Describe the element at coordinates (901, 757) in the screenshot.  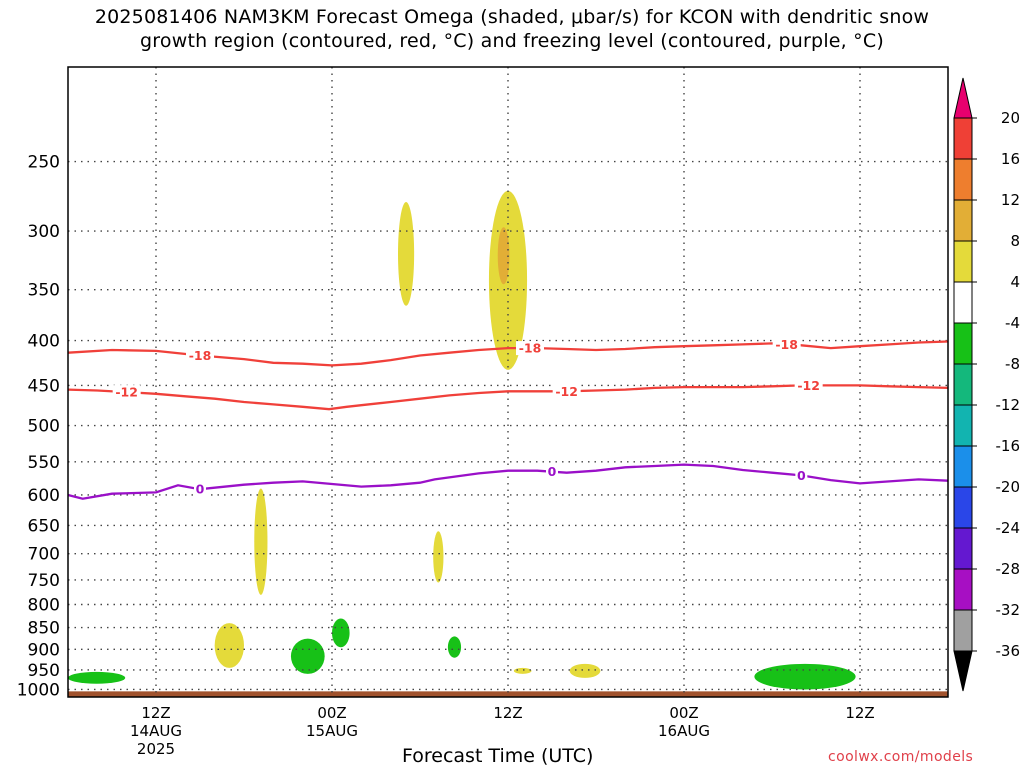
I see `credit-link: coolwx.com/models` at that location.